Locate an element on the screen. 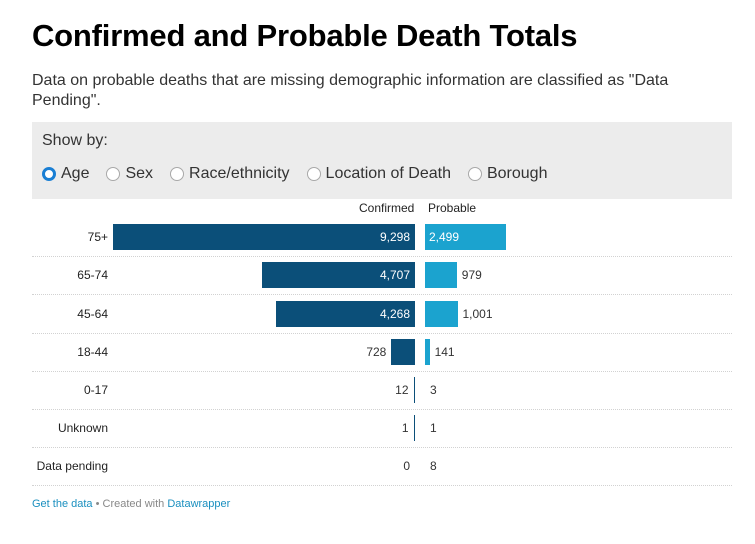 This screenshot has width=755, height=544. radio-option-sex: Sex is located at coordinates (129, 174).